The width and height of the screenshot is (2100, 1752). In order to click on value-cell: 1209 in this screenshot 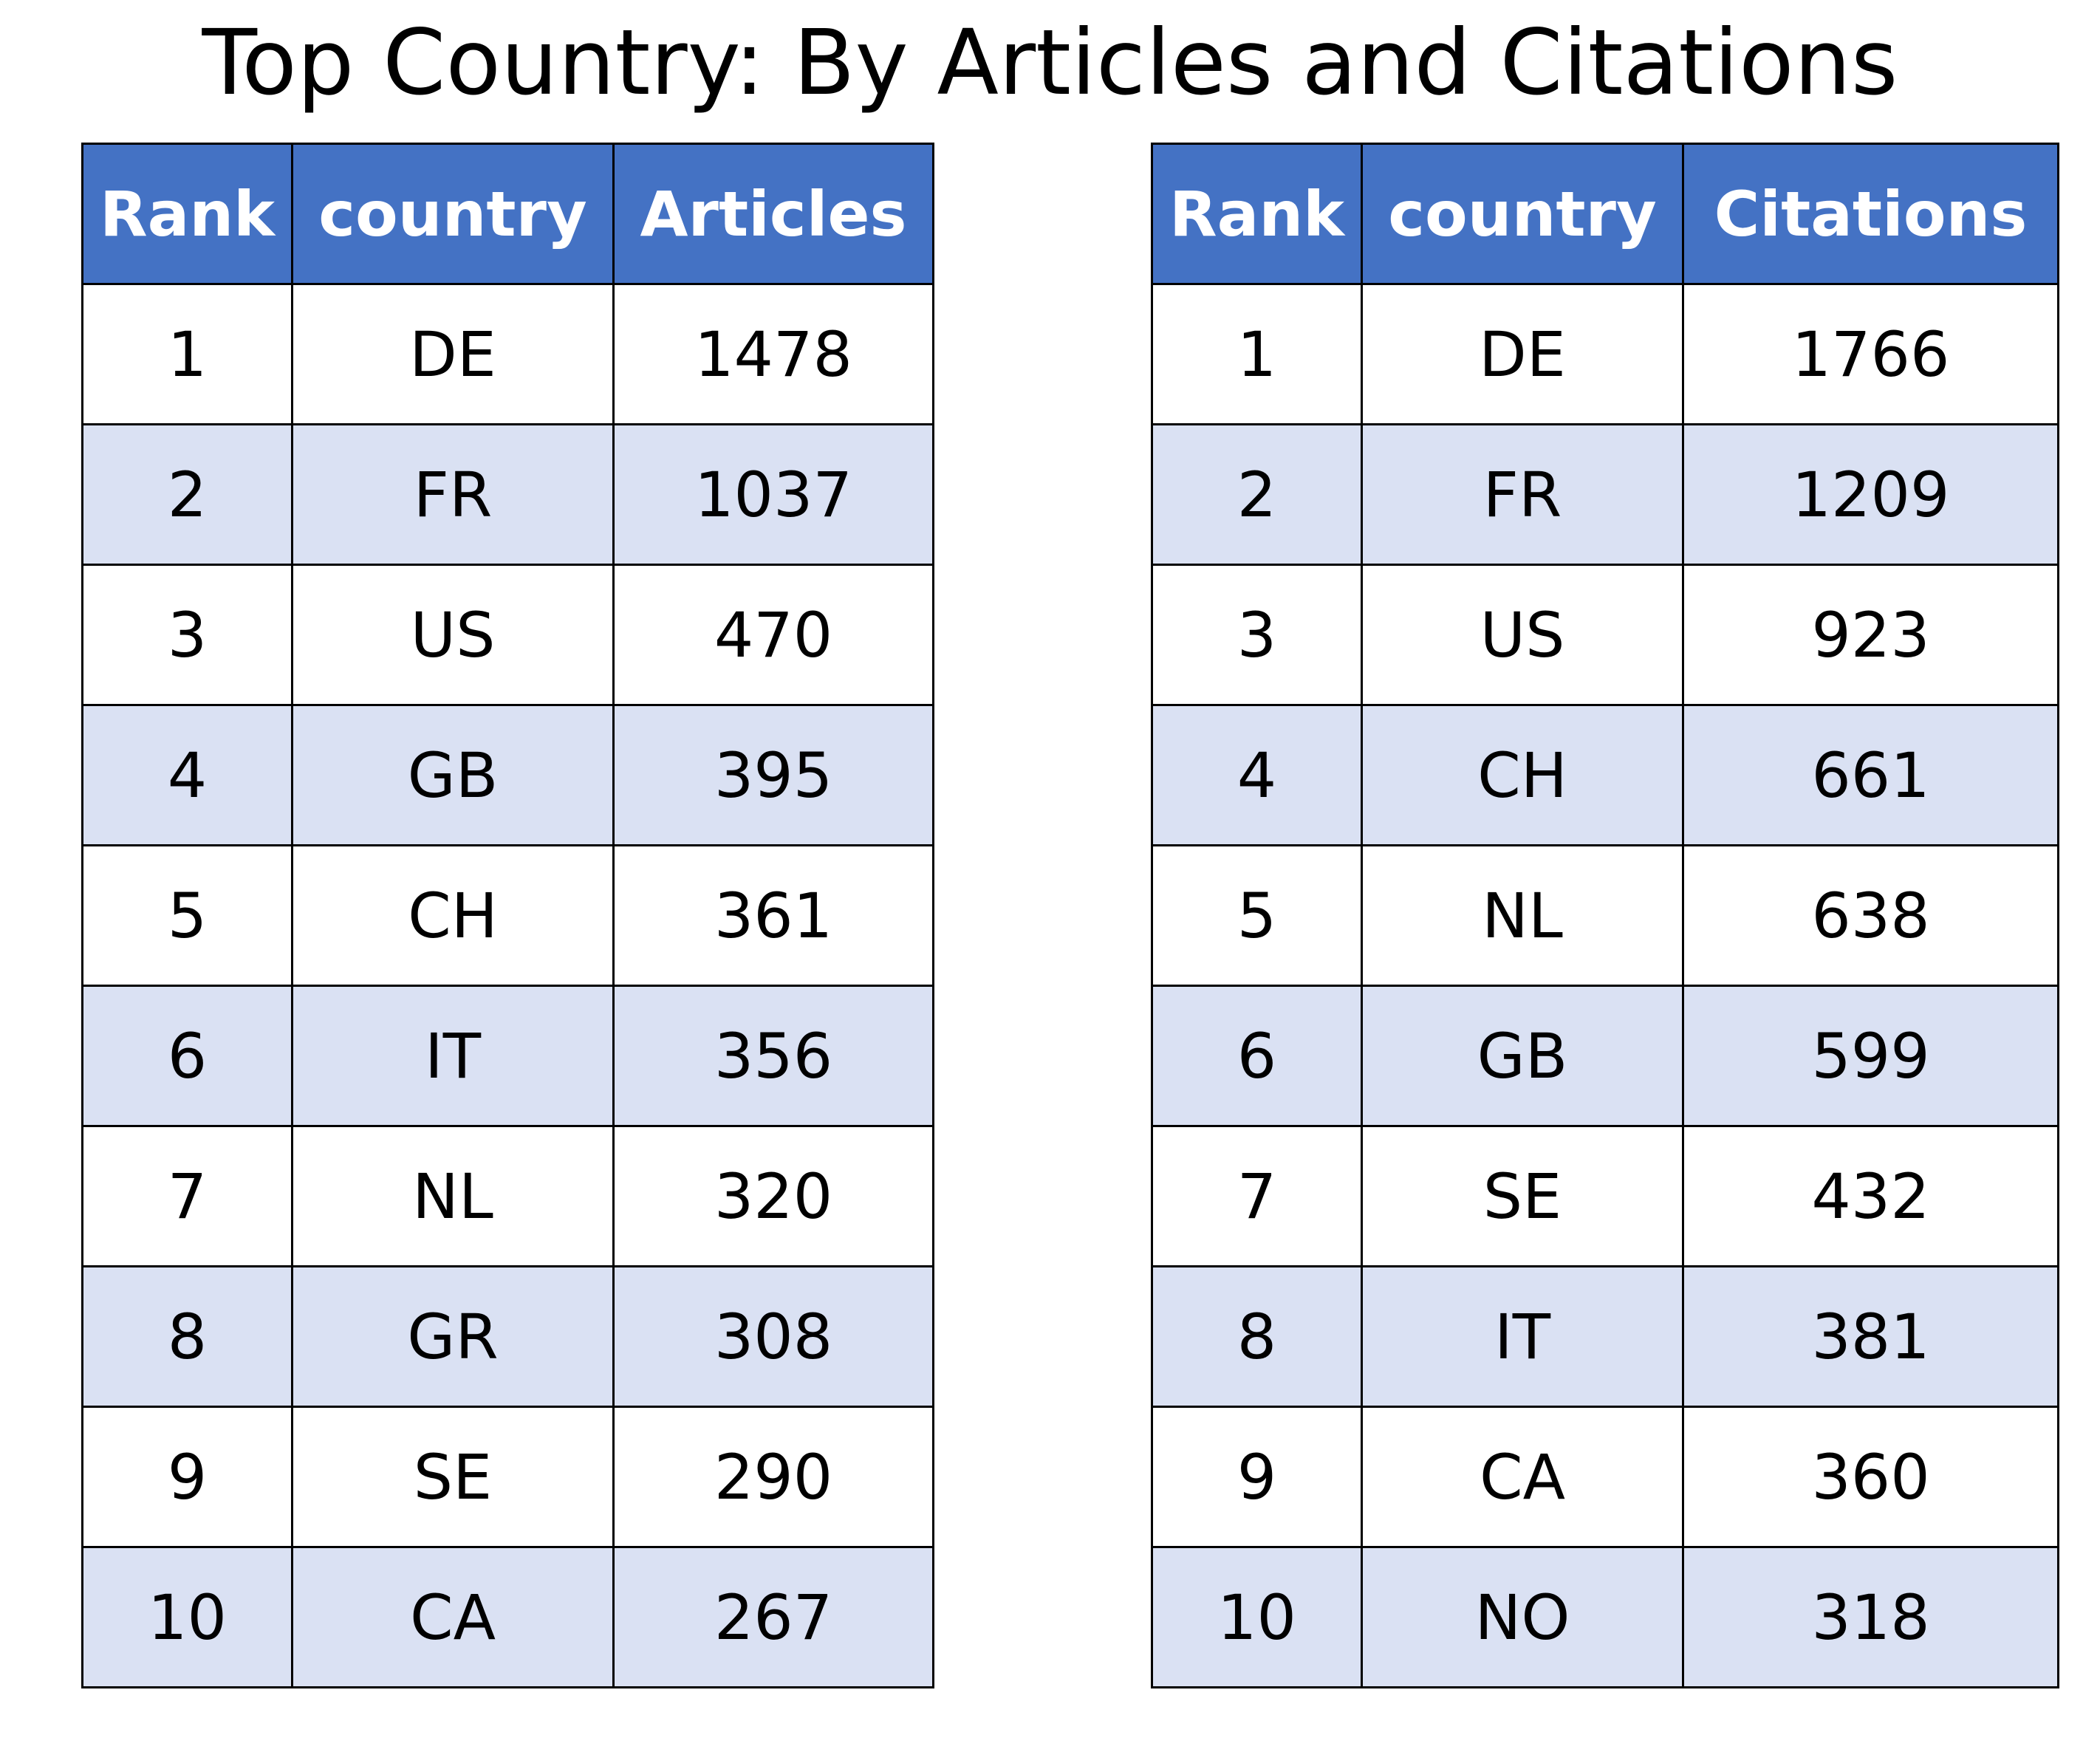, I will do `click(1870, 494)`.